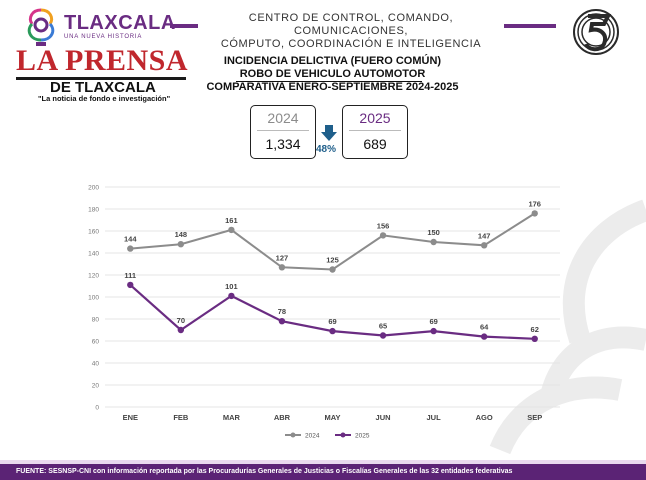 Image resolution: width=646 pixels, height=480 pixels. Describe the element at coordinates (534, 203) in the screenshot. I see `data-label-2024: 176` at that location.